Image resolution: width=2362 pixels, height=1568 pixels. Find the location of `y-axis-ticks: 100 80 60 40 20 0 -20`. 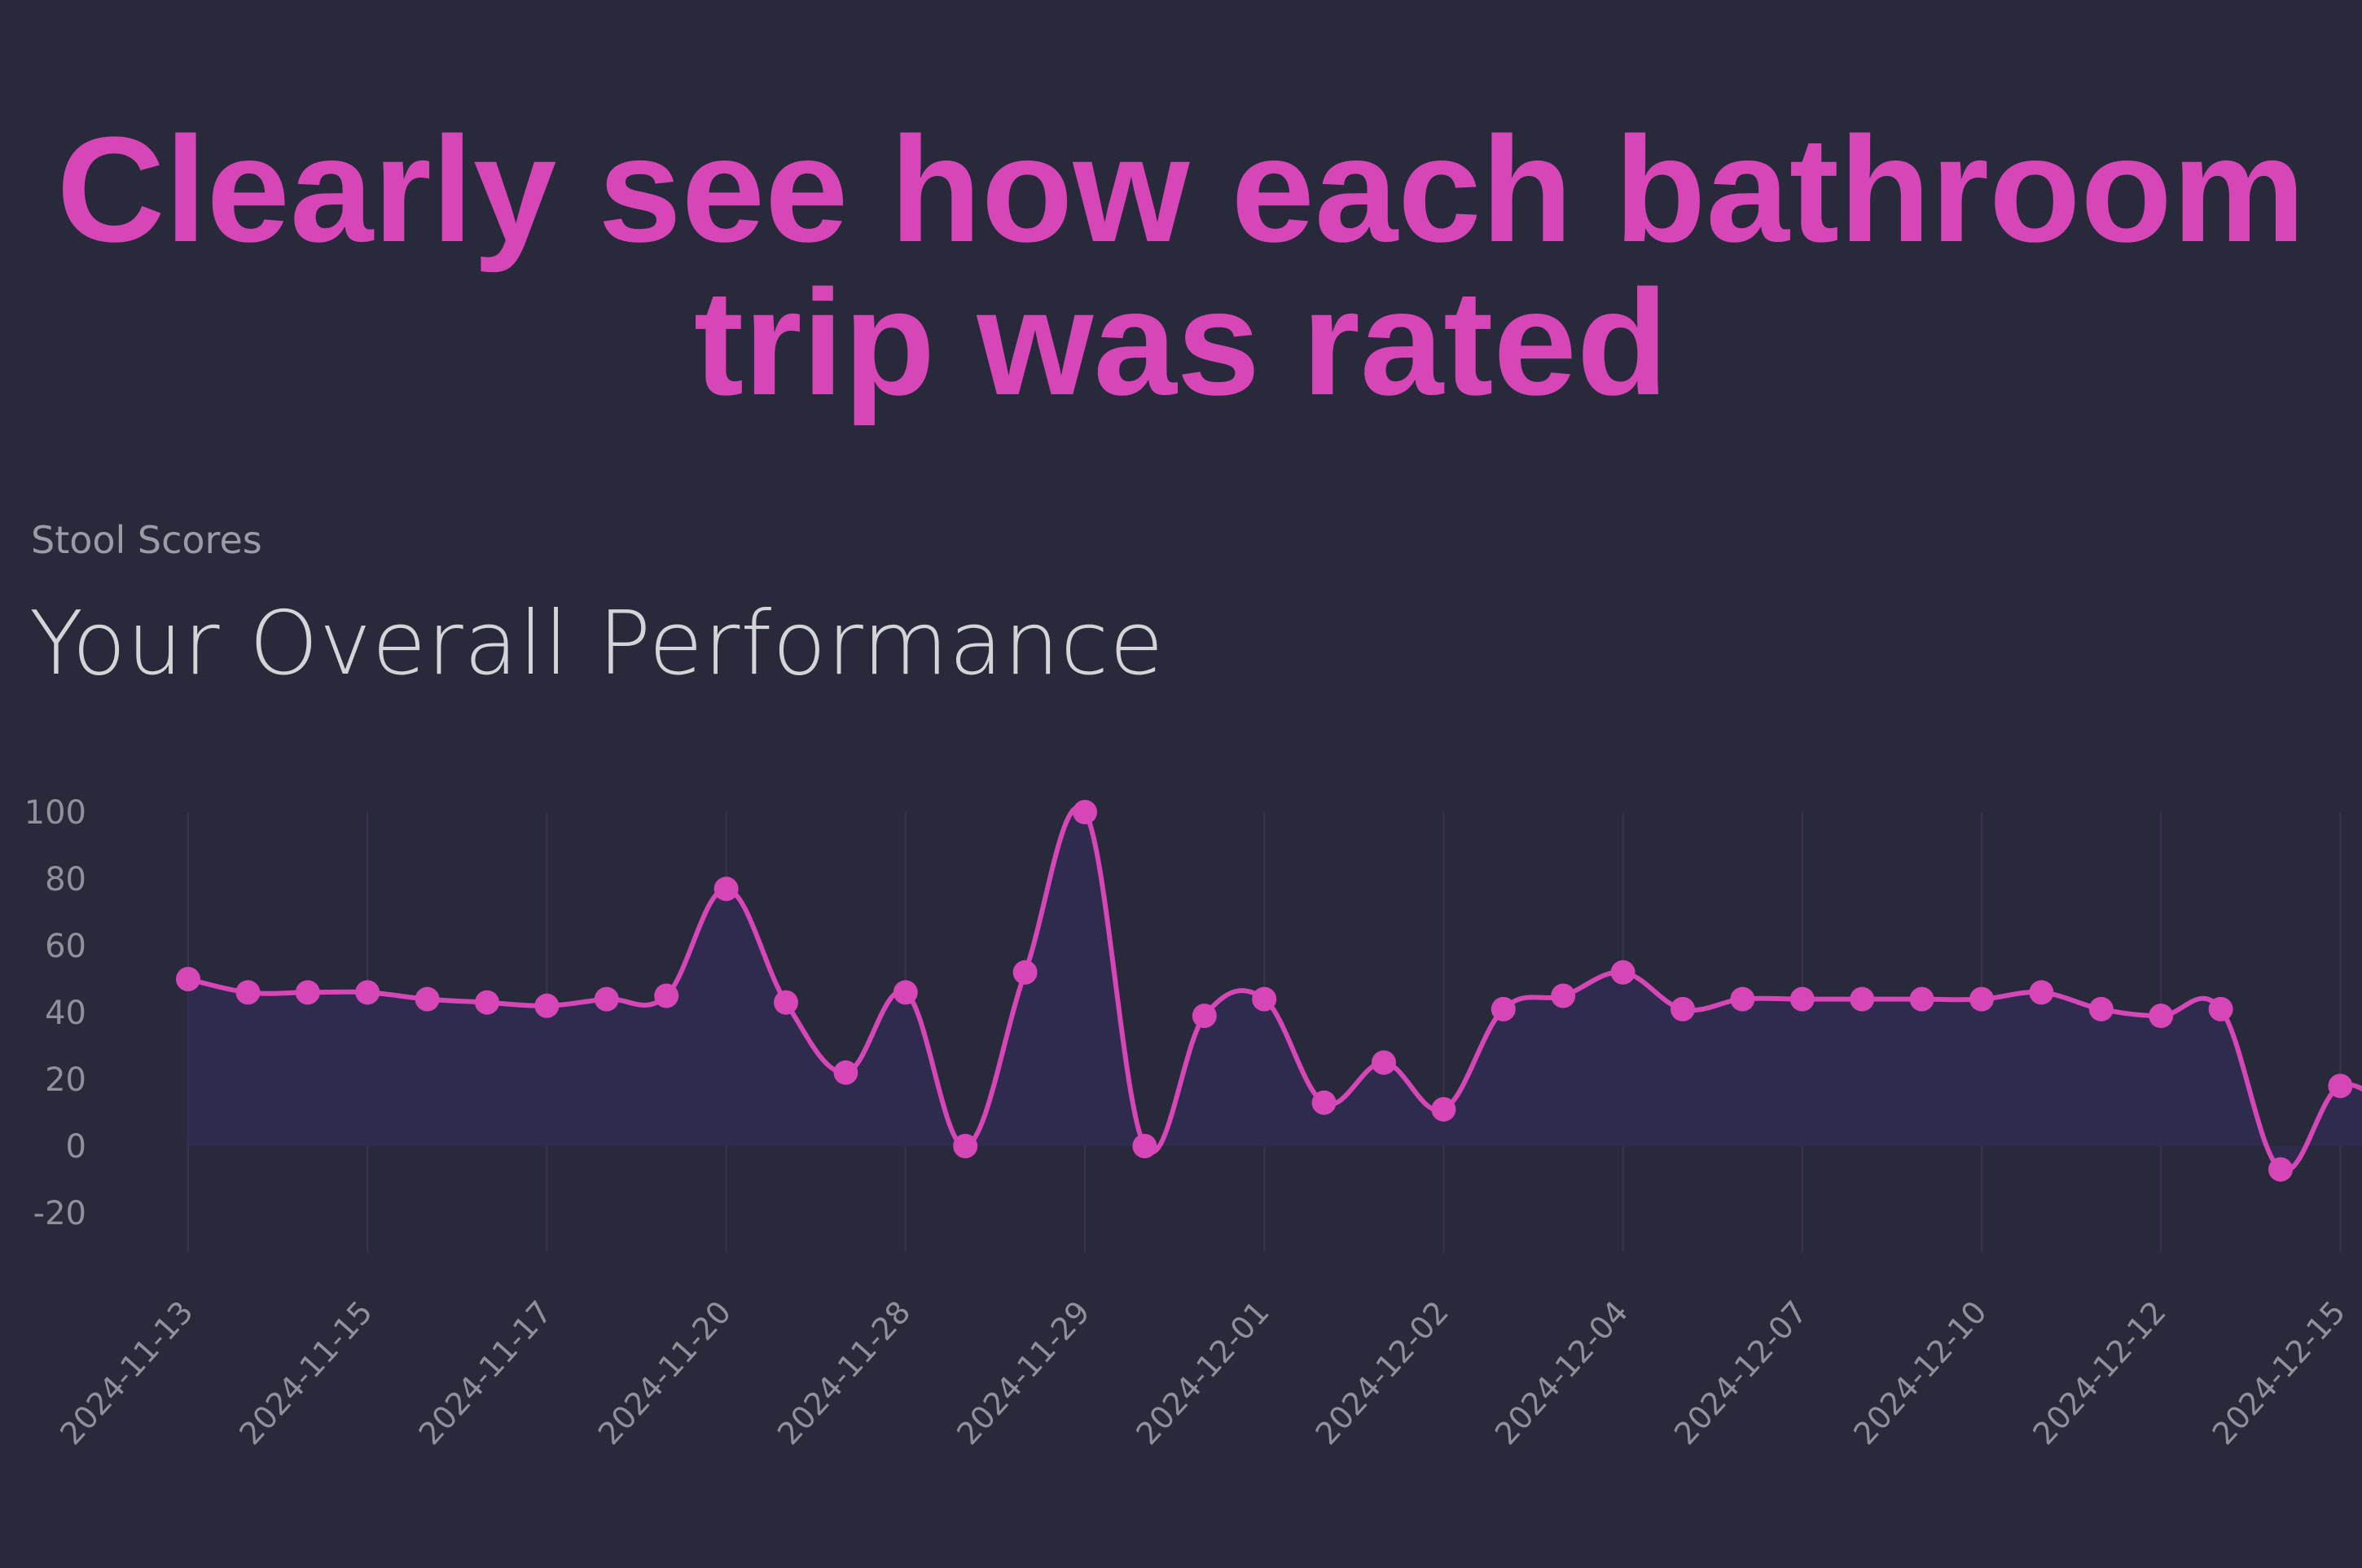

y-axis-ticks: 100 80 60 40 20 0 -20 is located at coordinates (55, 1013).